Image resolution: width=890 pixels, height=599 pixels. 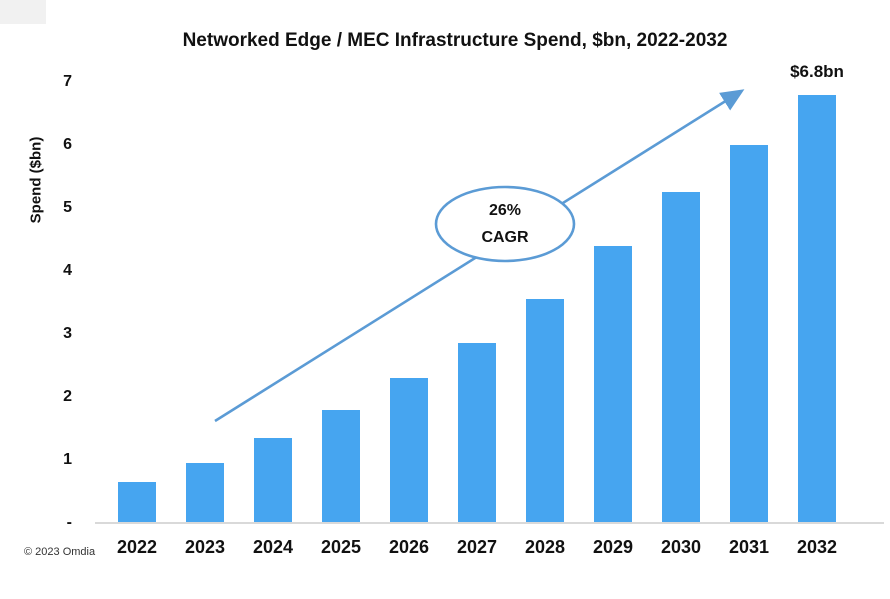 What do you see at coordinates (67, 396) in the screenshot?
I see `y-tick-label-2: 2` at bounding box center [67, 396].